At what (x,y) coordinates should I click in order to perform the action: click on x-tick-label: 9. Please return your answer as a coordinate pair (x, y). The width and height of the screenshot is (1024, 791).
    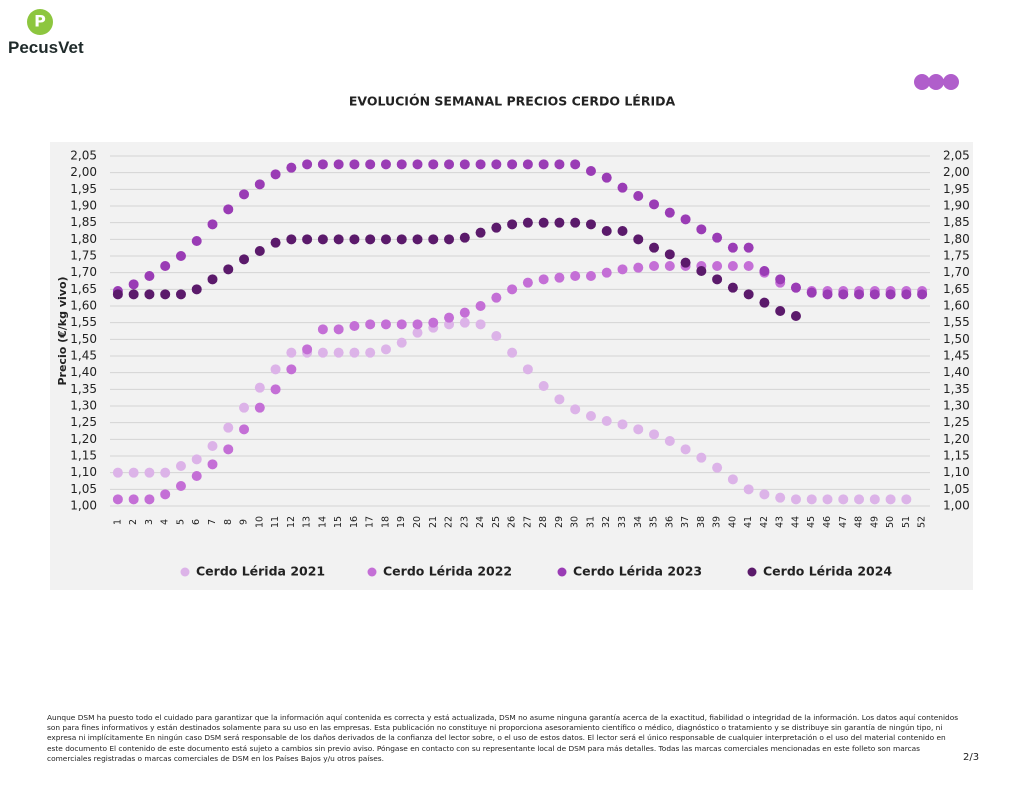
    Looking at the image, I should click on (244, 522).